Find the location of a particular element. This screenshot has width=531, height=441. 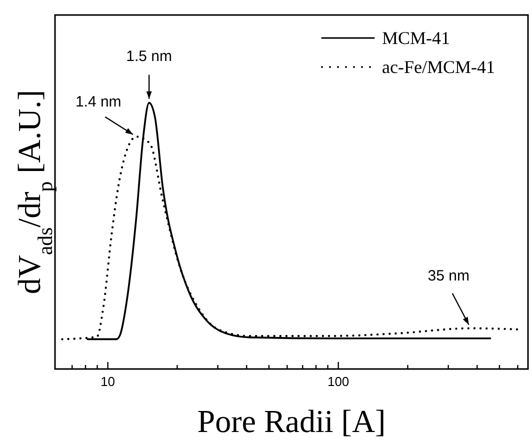

annotation: 1.4 nm is located at coordinates (98, 102).